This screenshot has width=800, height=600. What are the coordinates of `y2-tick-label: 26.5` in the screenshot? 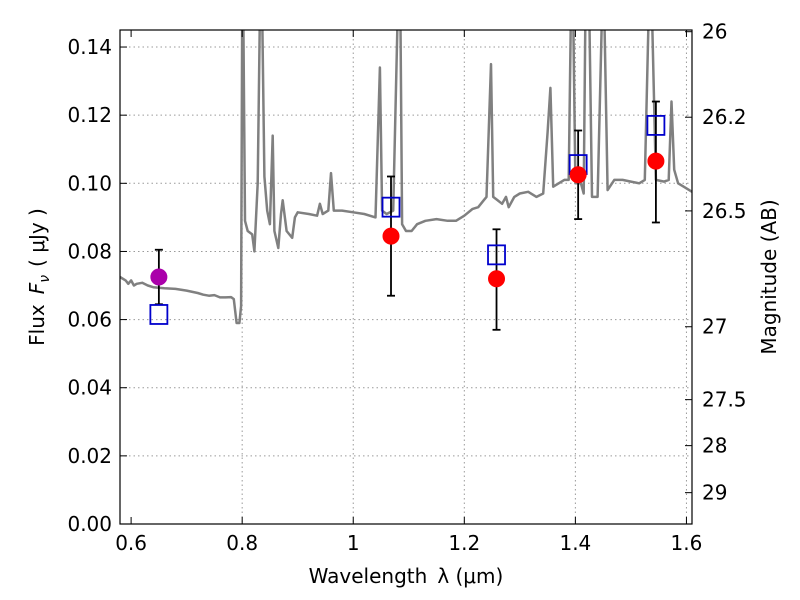 It's located at (724, 211).